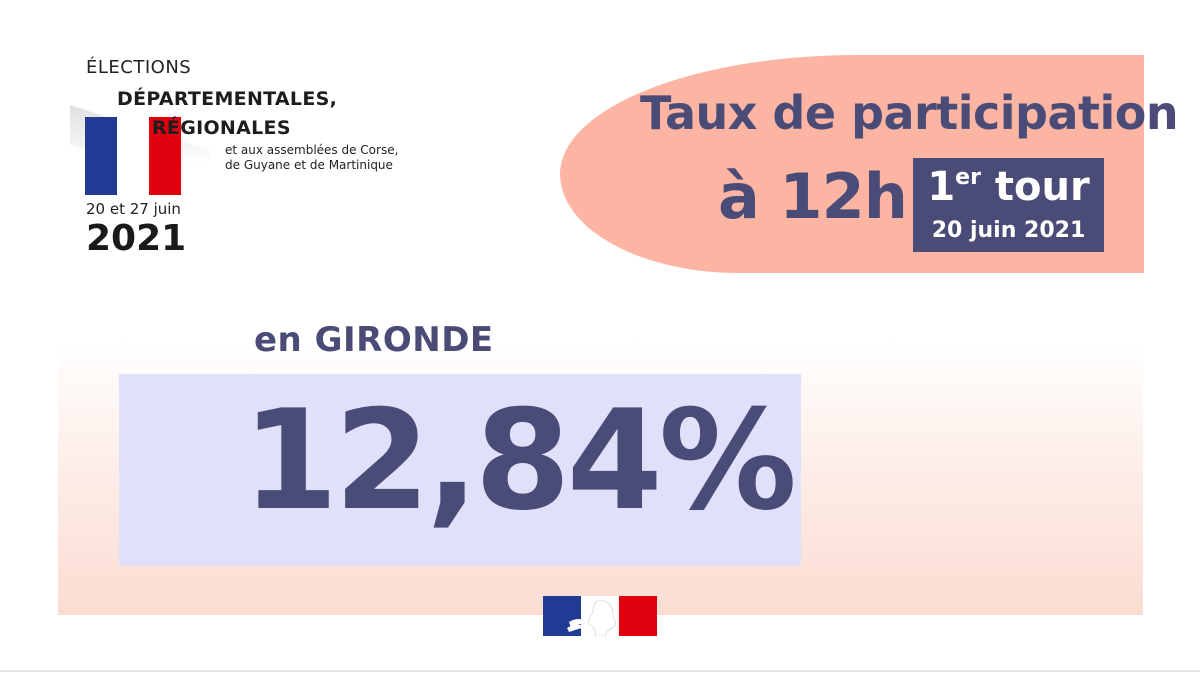 The image size is (1200, 674). I want to click on logo-departementales: DÉPARTEMENTALES,, so click(227, 99).